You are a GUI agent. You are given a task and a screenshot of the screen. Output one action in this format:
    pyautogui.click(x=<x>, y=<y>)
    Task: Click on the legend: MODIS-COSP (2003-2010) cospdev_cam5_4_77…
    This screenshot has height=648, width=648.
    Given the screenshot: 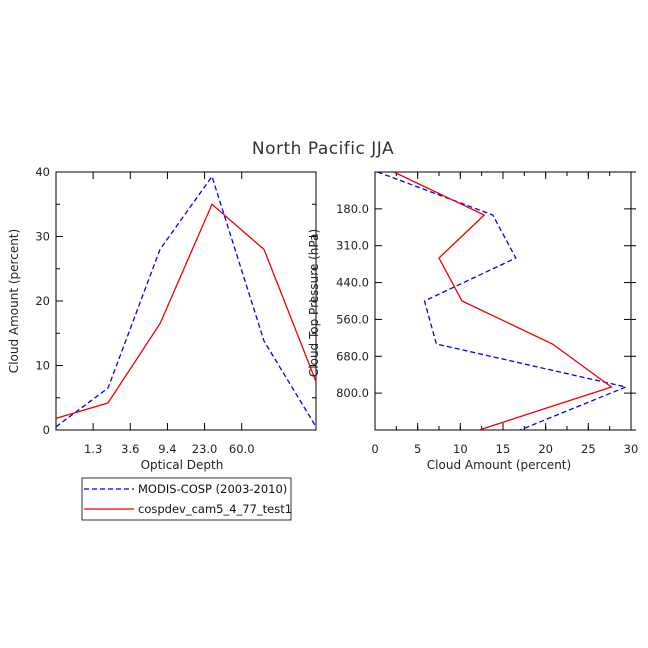 What is the action you would take?
    pyautogui.click(x=186, y=499)
    